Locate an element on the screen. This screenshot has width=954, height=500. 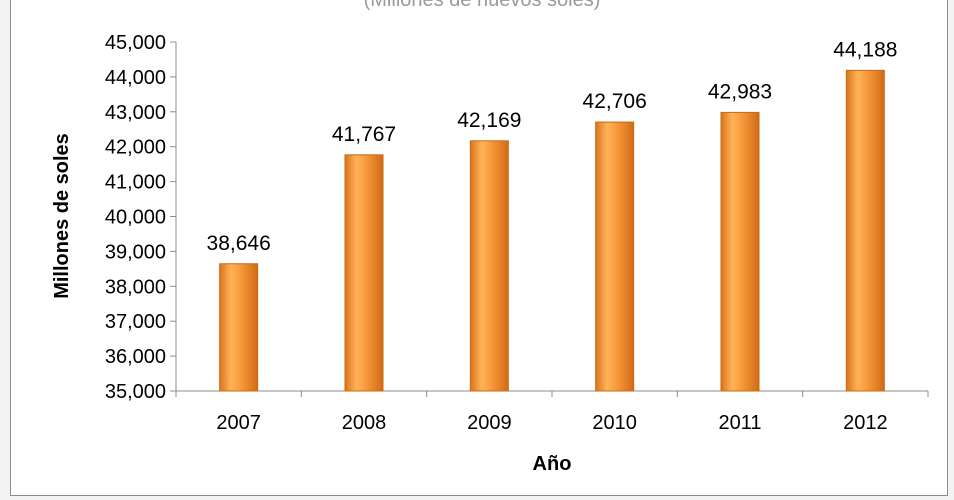
x-tick-label: 2008 is located at coordinates (364, 423).